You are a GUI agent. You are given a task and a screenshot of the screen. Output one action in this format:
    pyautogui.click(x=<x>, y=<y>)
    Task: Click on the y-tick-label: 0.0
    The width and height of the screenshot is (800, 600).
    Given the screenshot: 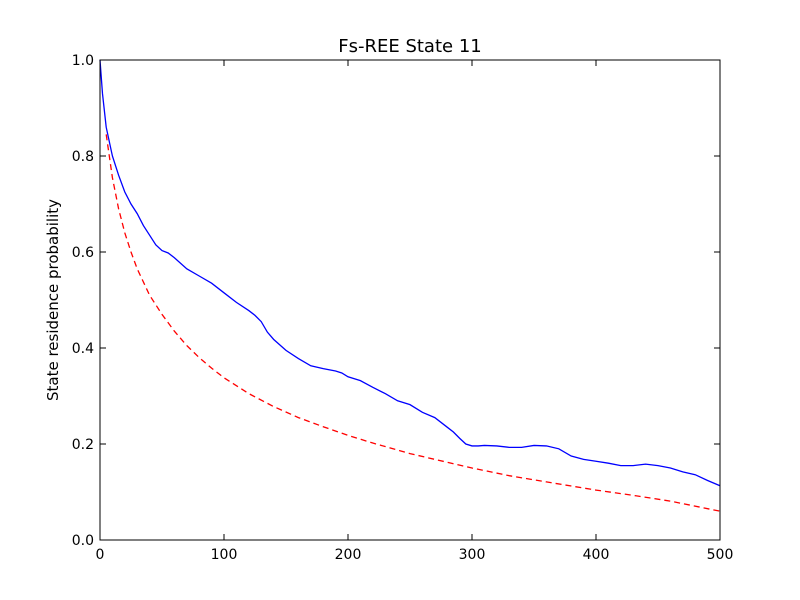 What is the action you would take?
    pyautogui.click(x=83, y=541)
    